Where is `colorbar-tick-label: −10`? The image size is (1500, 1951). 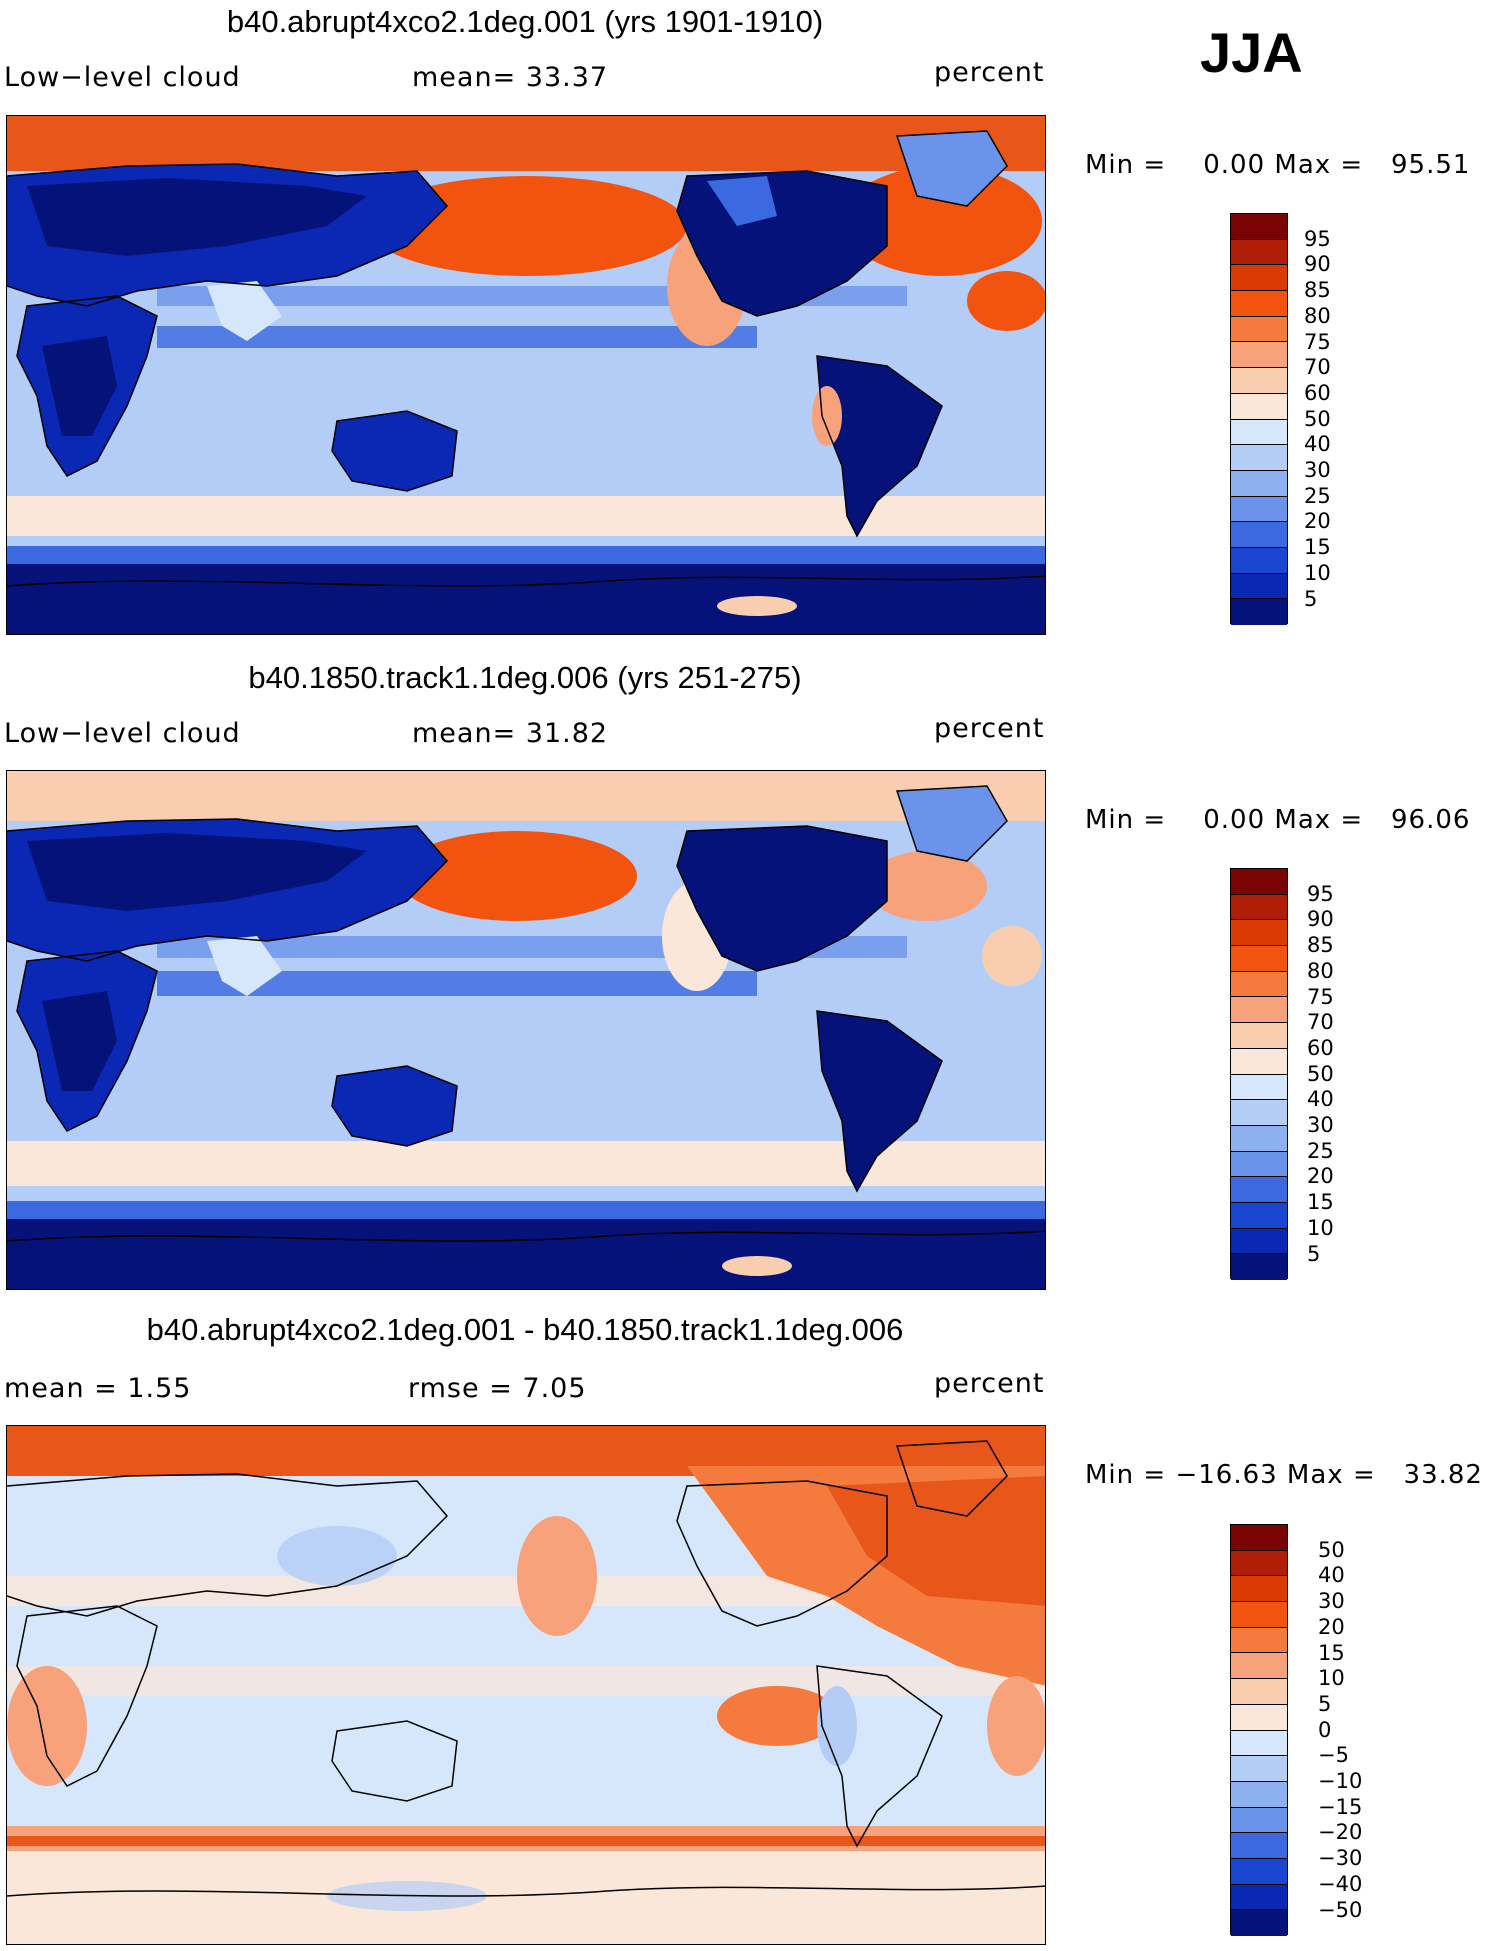 colorbar-tick-label: −10 is located at coordinates (1340, 1781).